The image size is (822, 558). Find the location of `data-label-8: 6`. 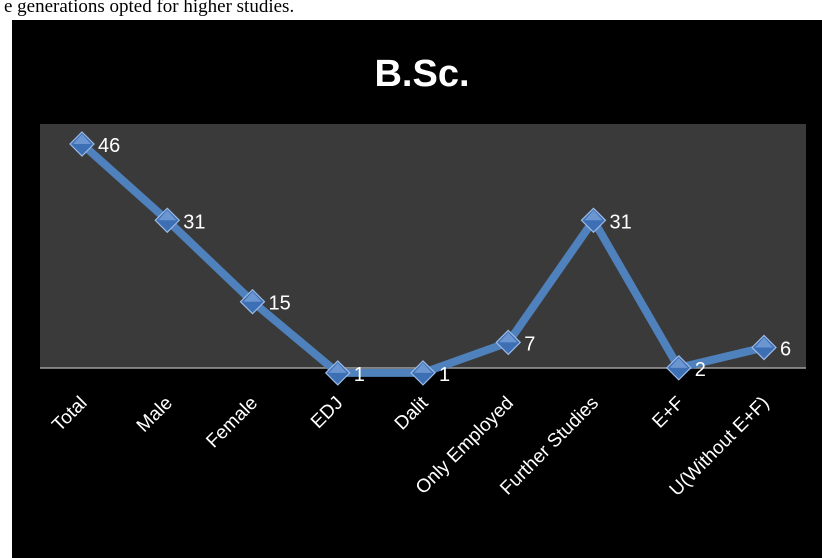

data-label-8: 6 is located at coordinates (785, 350).